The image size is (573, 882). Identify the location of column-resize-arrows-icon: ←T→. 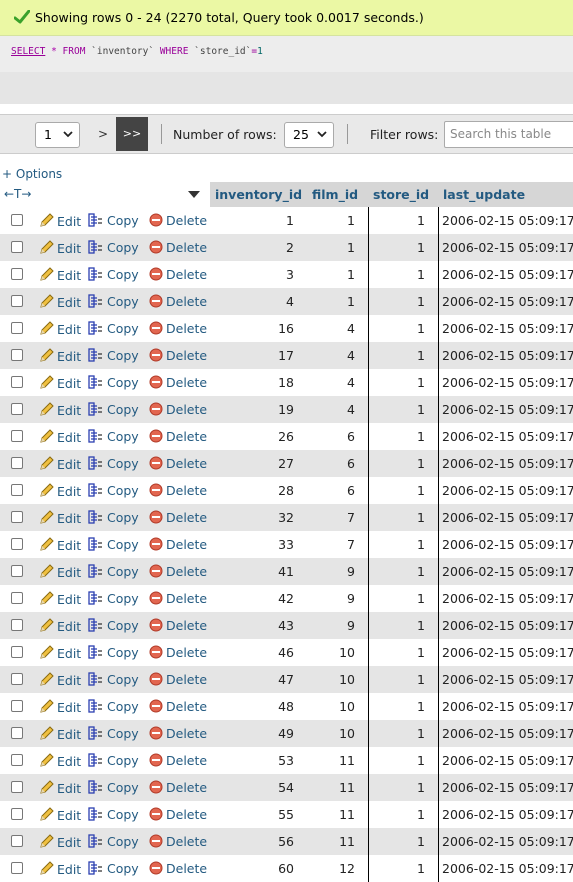
(18, 194).